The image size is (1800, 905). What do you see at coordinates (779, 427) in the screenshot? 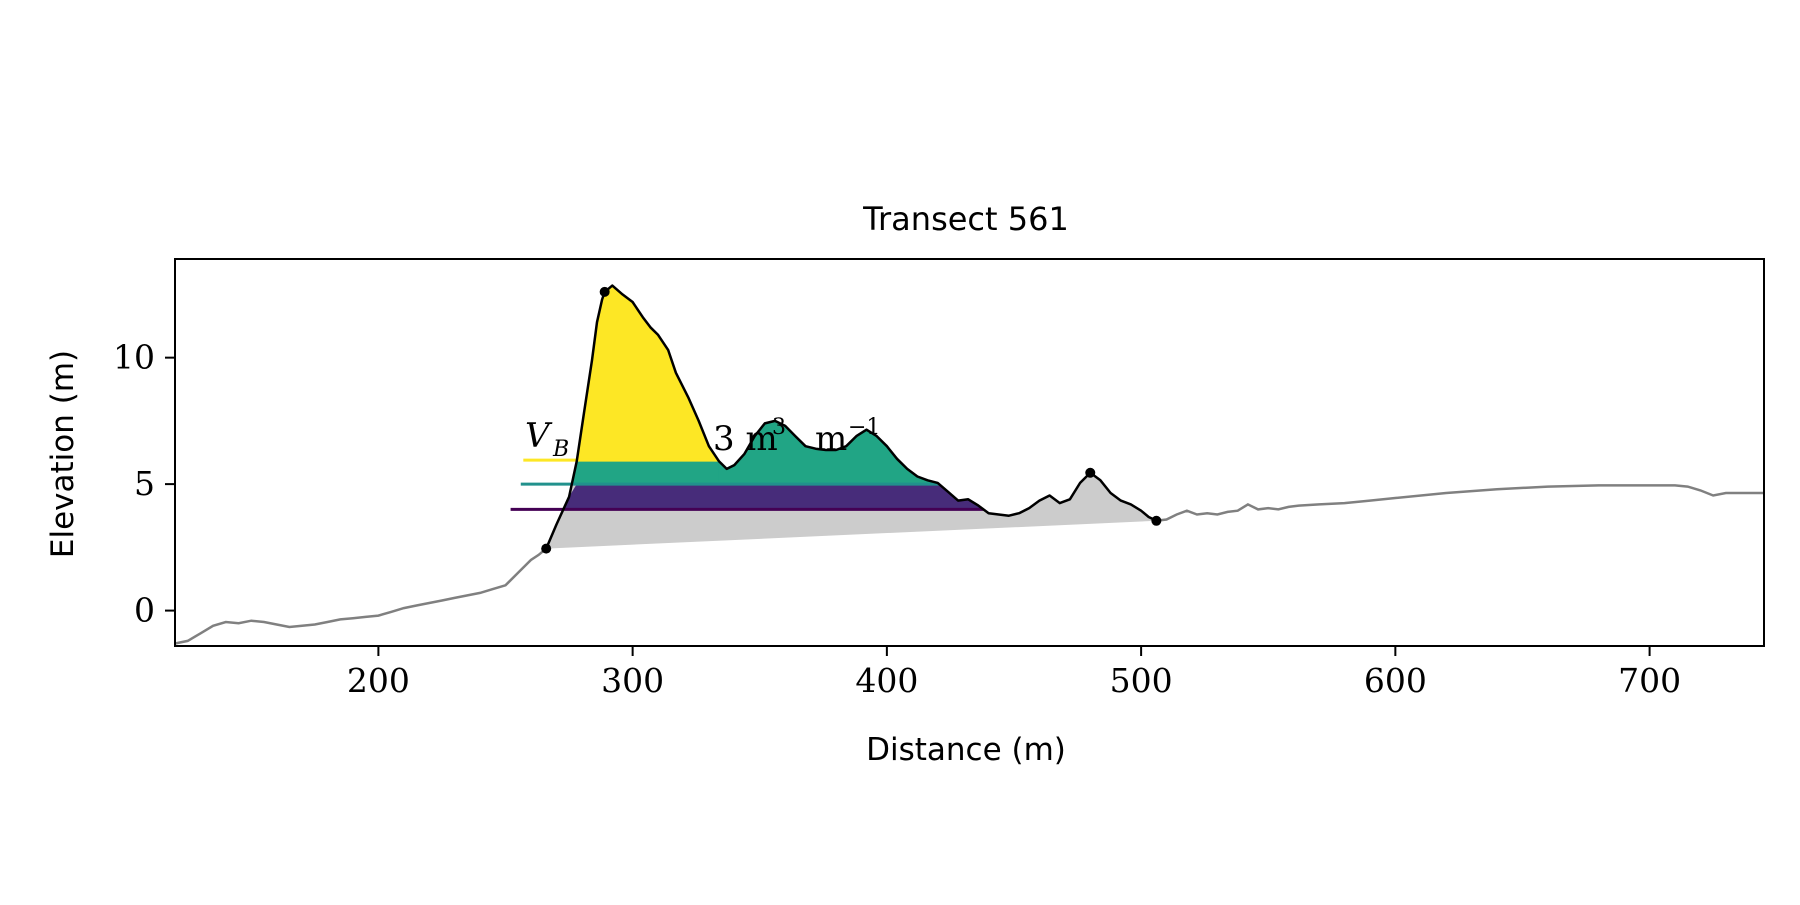
I see `annotation-sup1: 3` at bounding box center [779, 427].